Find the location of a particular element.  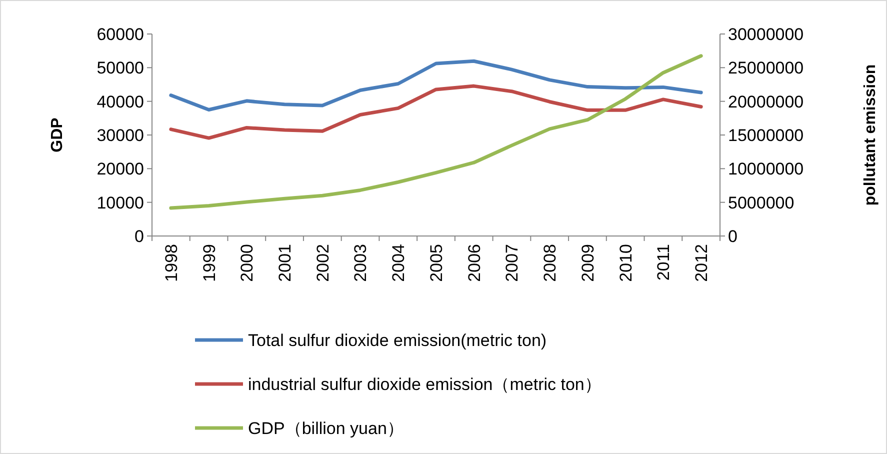

y2-tick-label: 30000000 is located at coordinates (766, 34).